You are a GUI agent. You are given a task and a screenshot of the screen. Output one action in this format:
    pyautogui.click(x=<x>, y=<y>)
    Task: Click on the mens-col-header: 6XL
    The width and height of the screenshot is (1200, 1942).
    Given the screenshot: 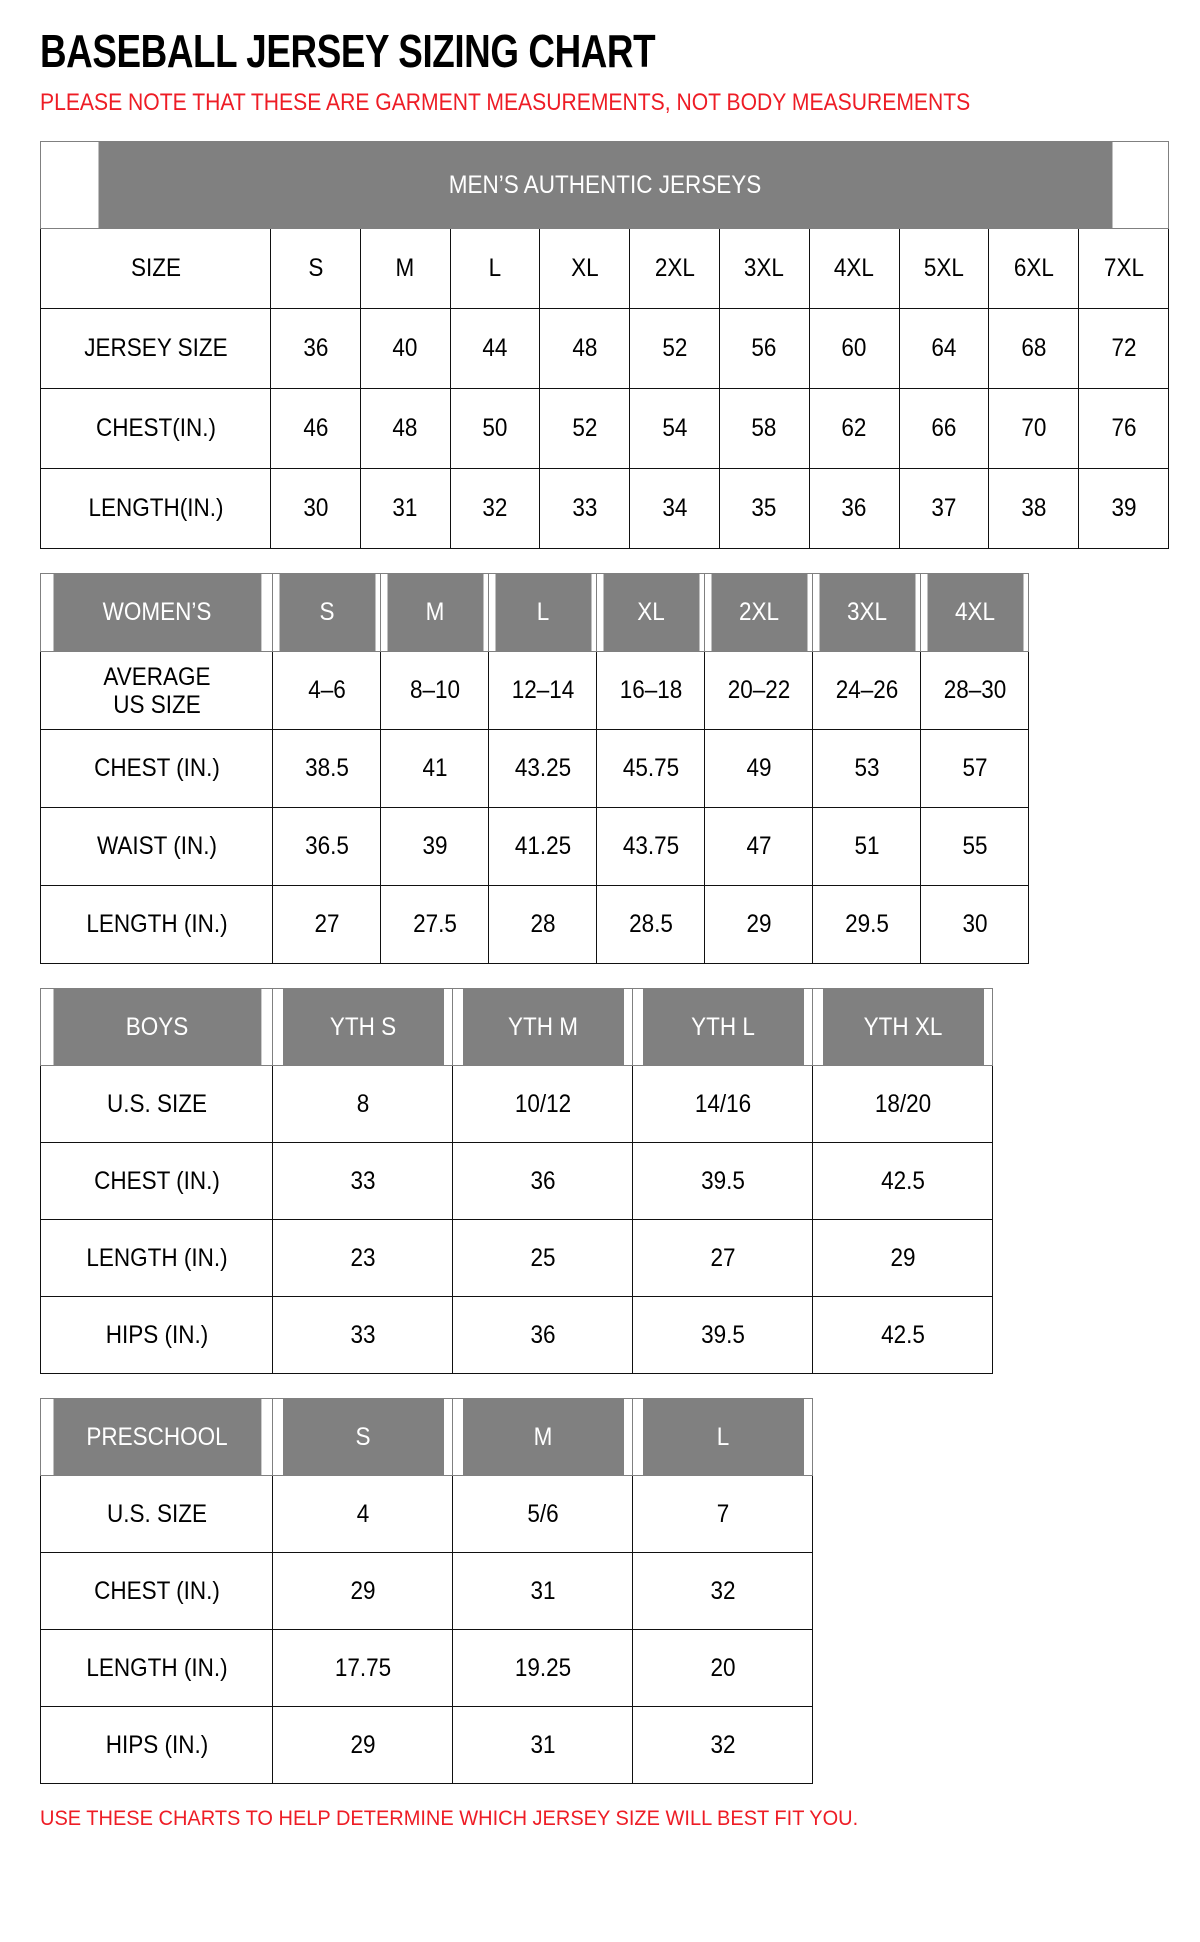 What is the action you would take?
    pyautogui.click(x=1033, y=269)
    